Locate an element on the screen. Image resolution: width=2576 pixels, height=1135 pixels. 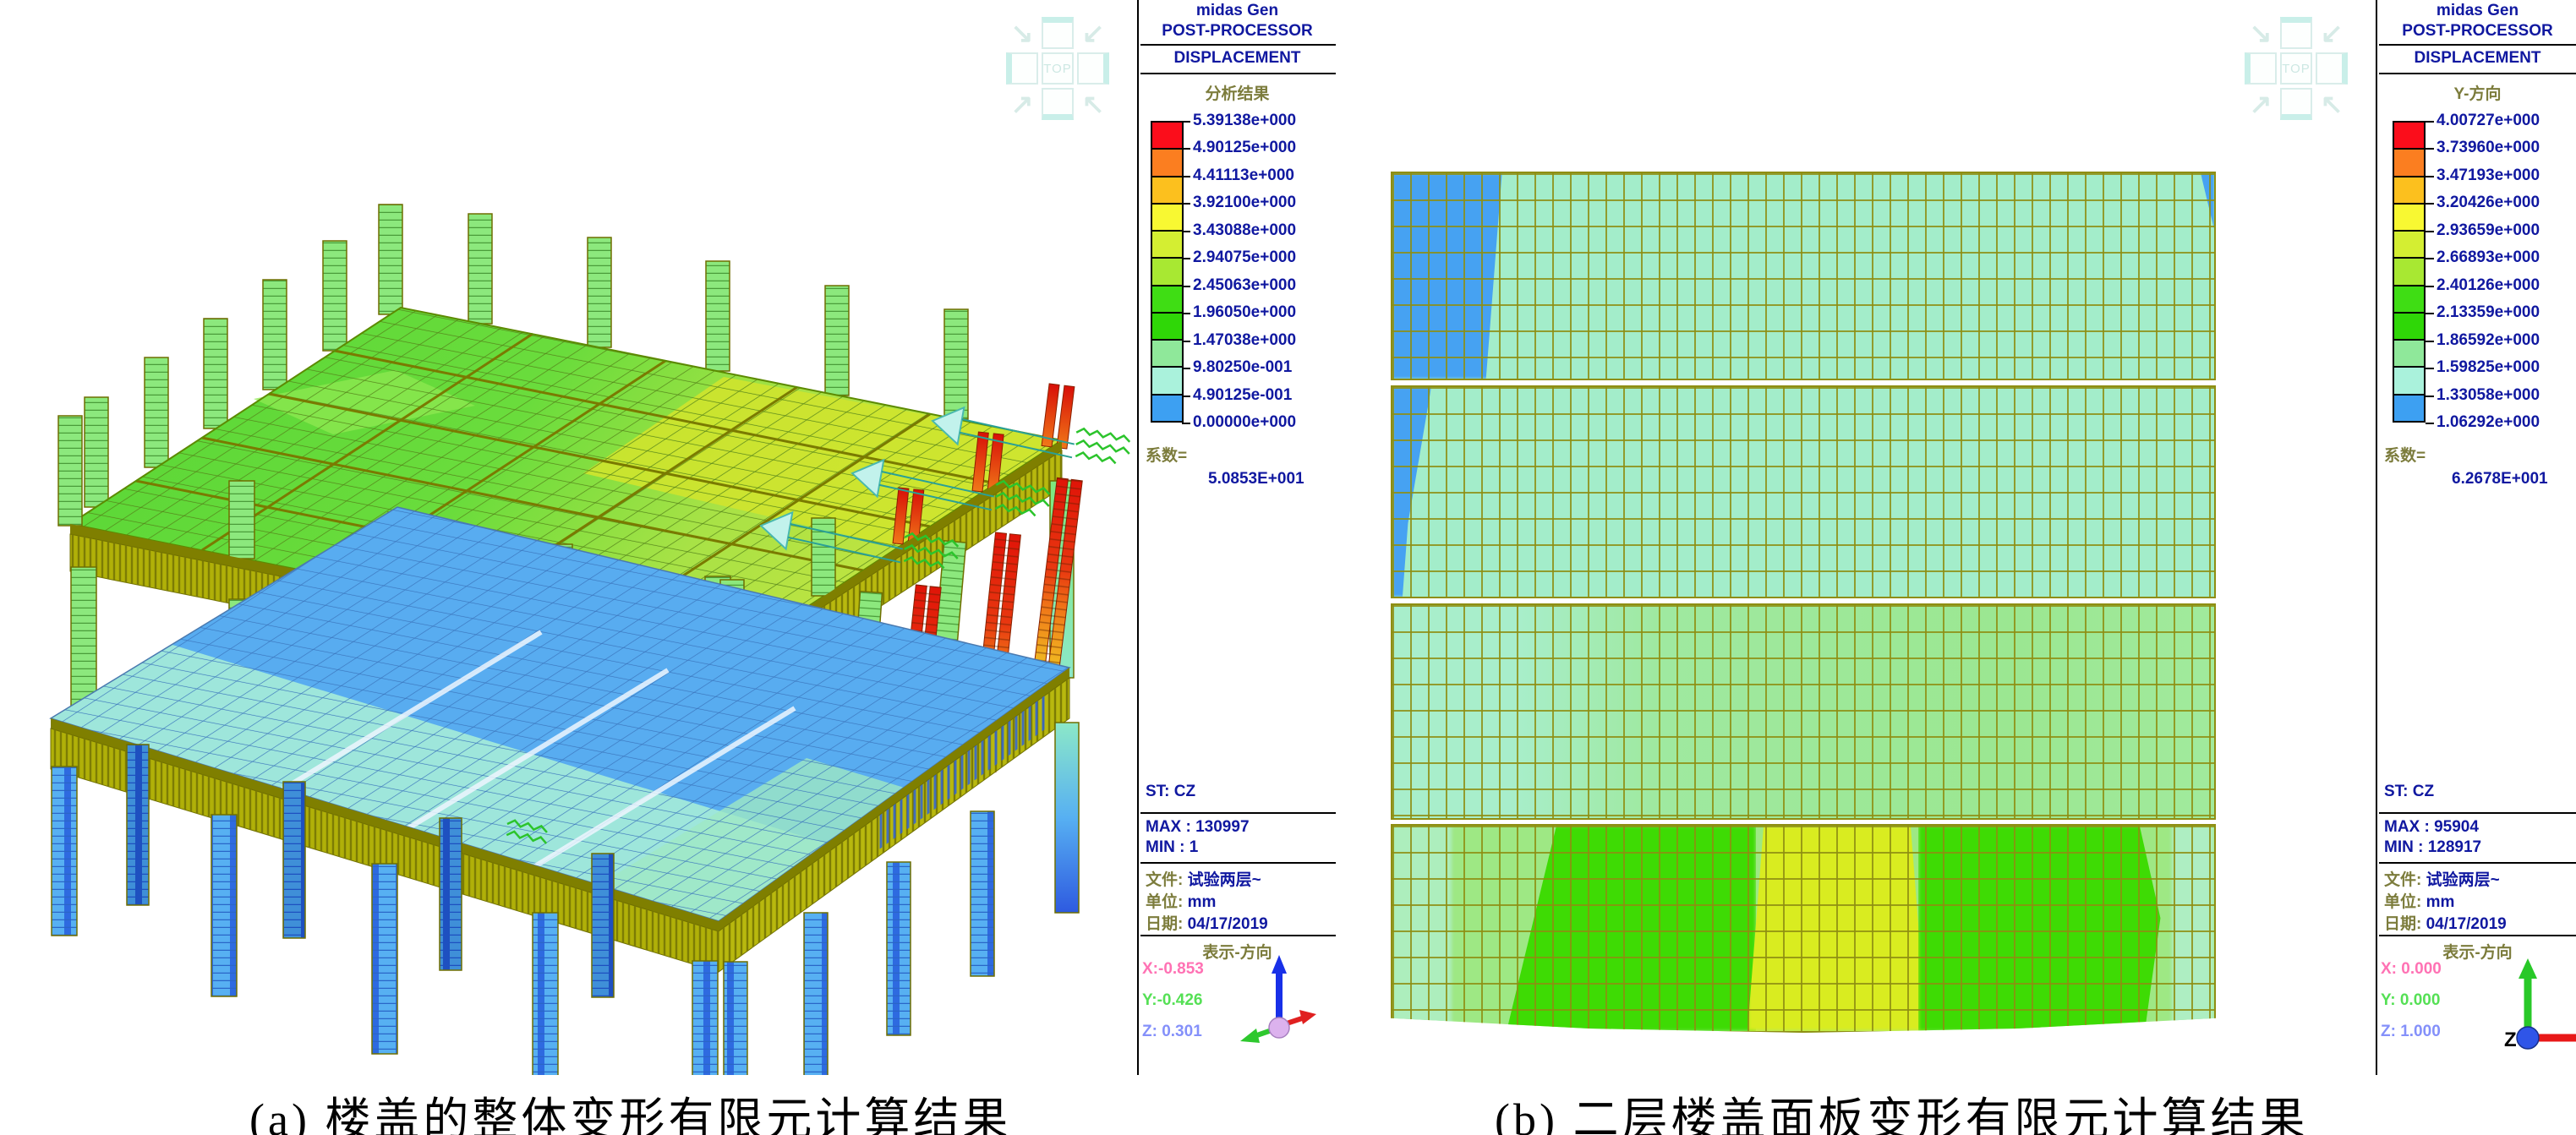
file-value: 试验两层~ is located at coordinates (2463, 880).